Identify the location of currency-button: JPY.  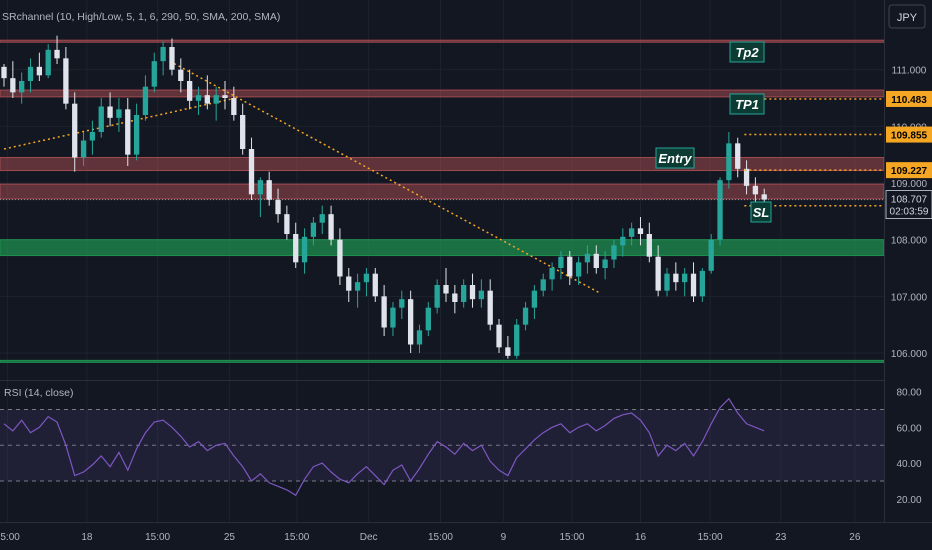
(907, 16).